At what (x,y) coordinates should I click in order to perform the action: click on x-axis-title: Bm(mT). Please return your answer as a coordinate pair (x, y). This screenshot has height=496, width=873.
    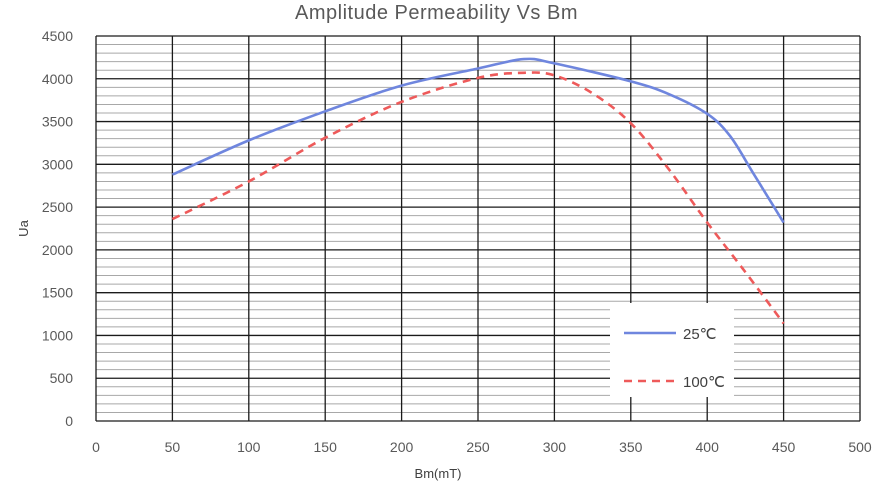
    Looking at the image, I should click on (438, 473).